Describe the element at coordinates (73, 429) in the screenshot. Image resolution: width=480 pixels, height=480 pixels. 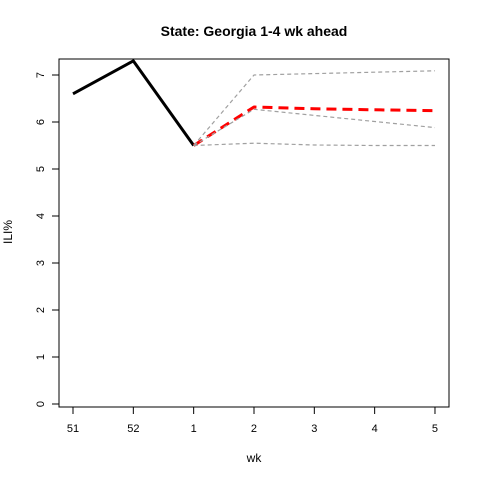
I see `x-tick-label: 51` at that location.